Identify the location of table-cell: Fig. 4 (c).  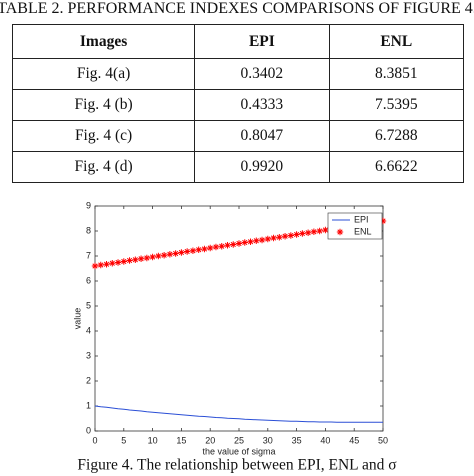
(103, 136).